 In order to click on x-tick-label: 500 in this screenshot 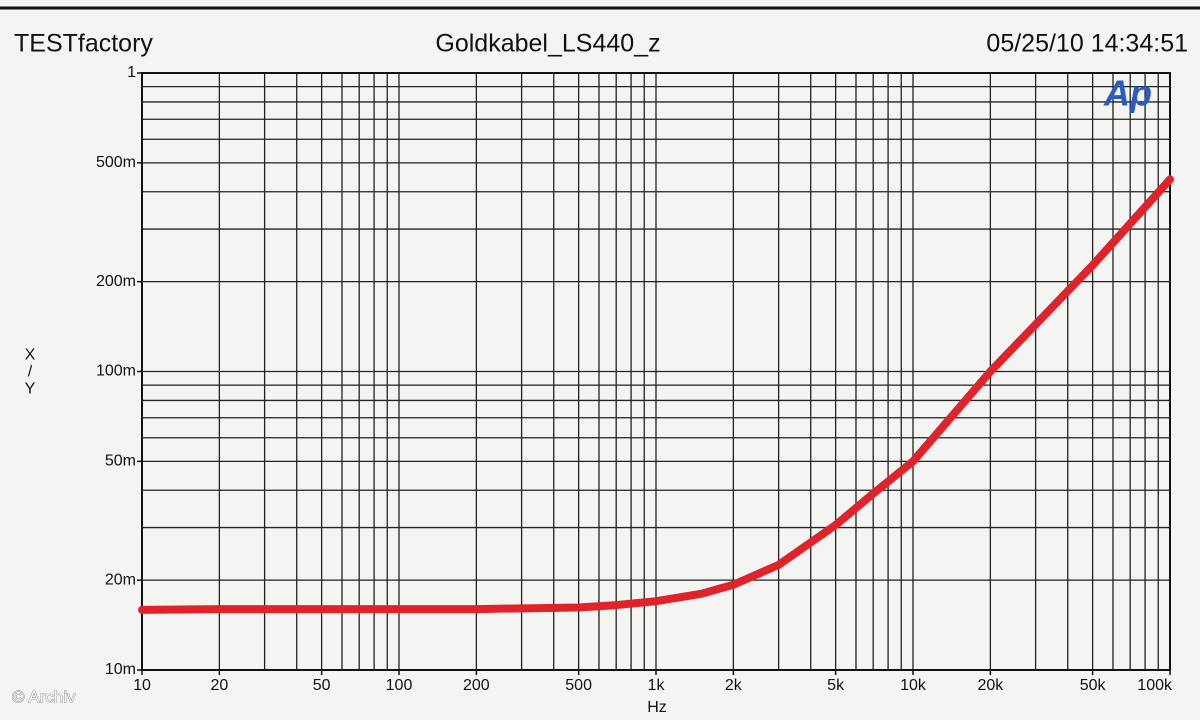, I will do `click(578, 685)`.